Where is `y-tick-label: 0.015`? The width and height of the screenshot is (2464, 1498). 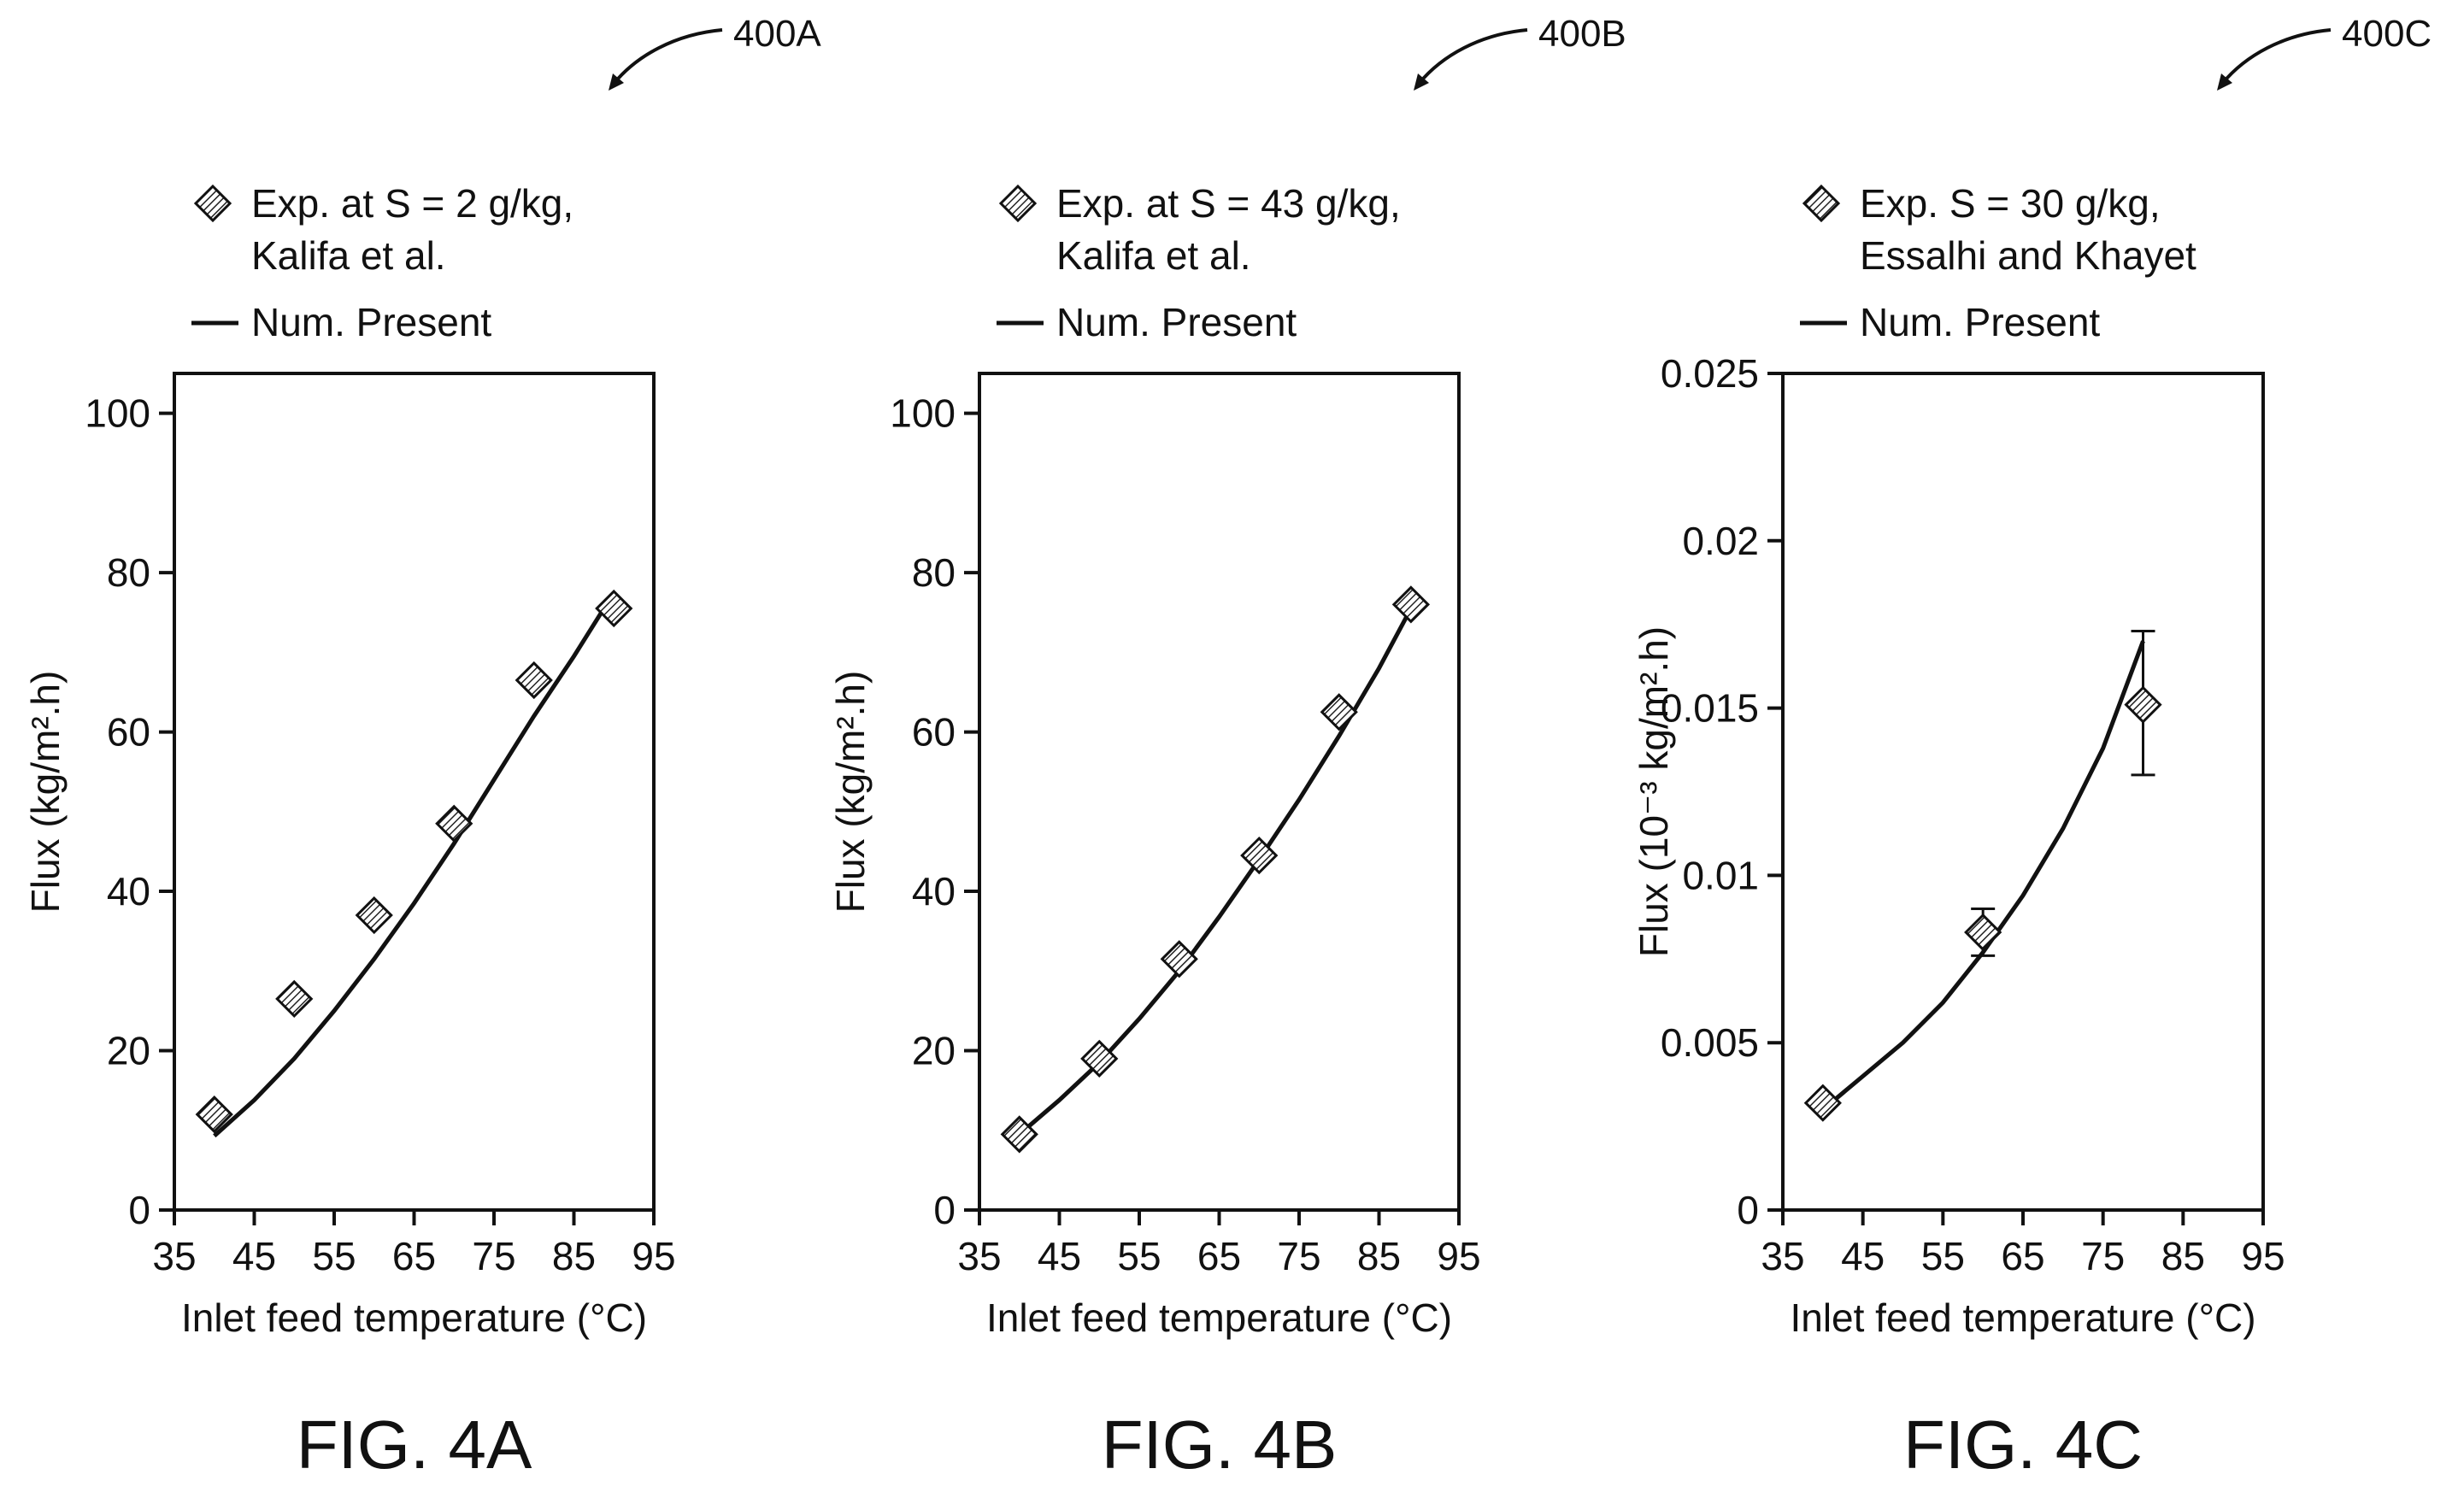 y-tick-label: 0.015 is located at coordinates (1710, 709).